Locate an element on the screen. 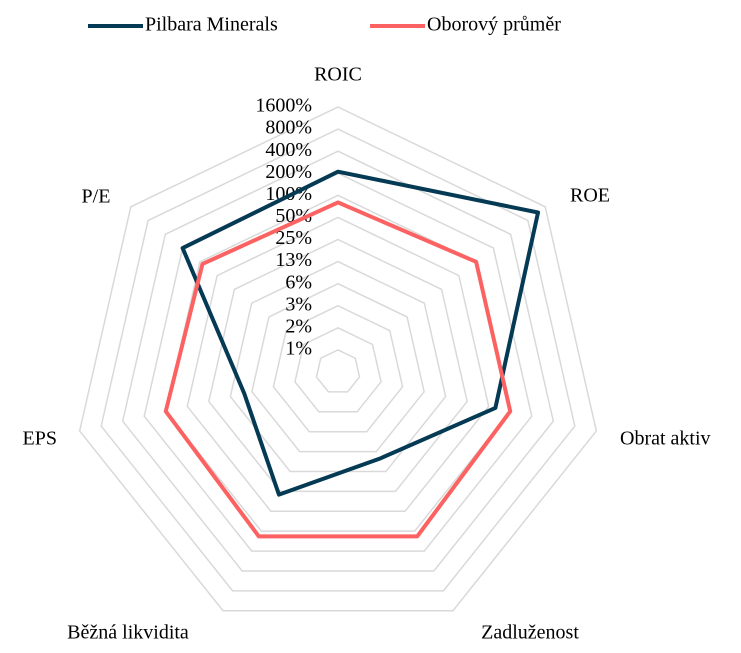 The image size is (741, 653). y-tick-label: 1600% is located at coordinates (283, 106).